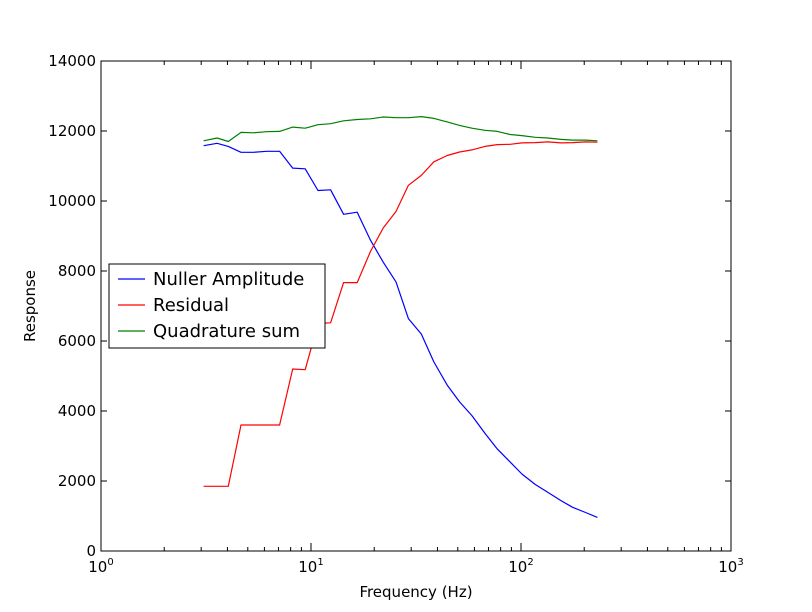 Image resolution: width=812 pixels, height=612 pixels. I want to click on x-tick-label: 10⁰, so click(100, 566).